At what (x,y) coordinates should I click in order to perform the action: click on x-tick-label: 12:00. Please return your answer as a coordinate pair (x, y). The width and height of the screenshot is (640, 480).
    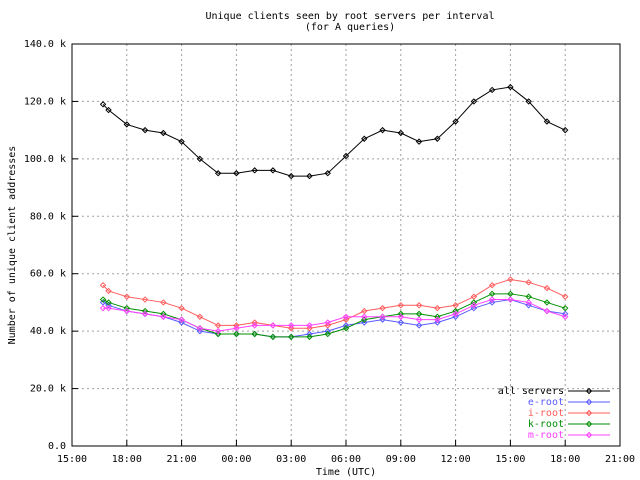
    Looking at the image, I should click on (456, 459).